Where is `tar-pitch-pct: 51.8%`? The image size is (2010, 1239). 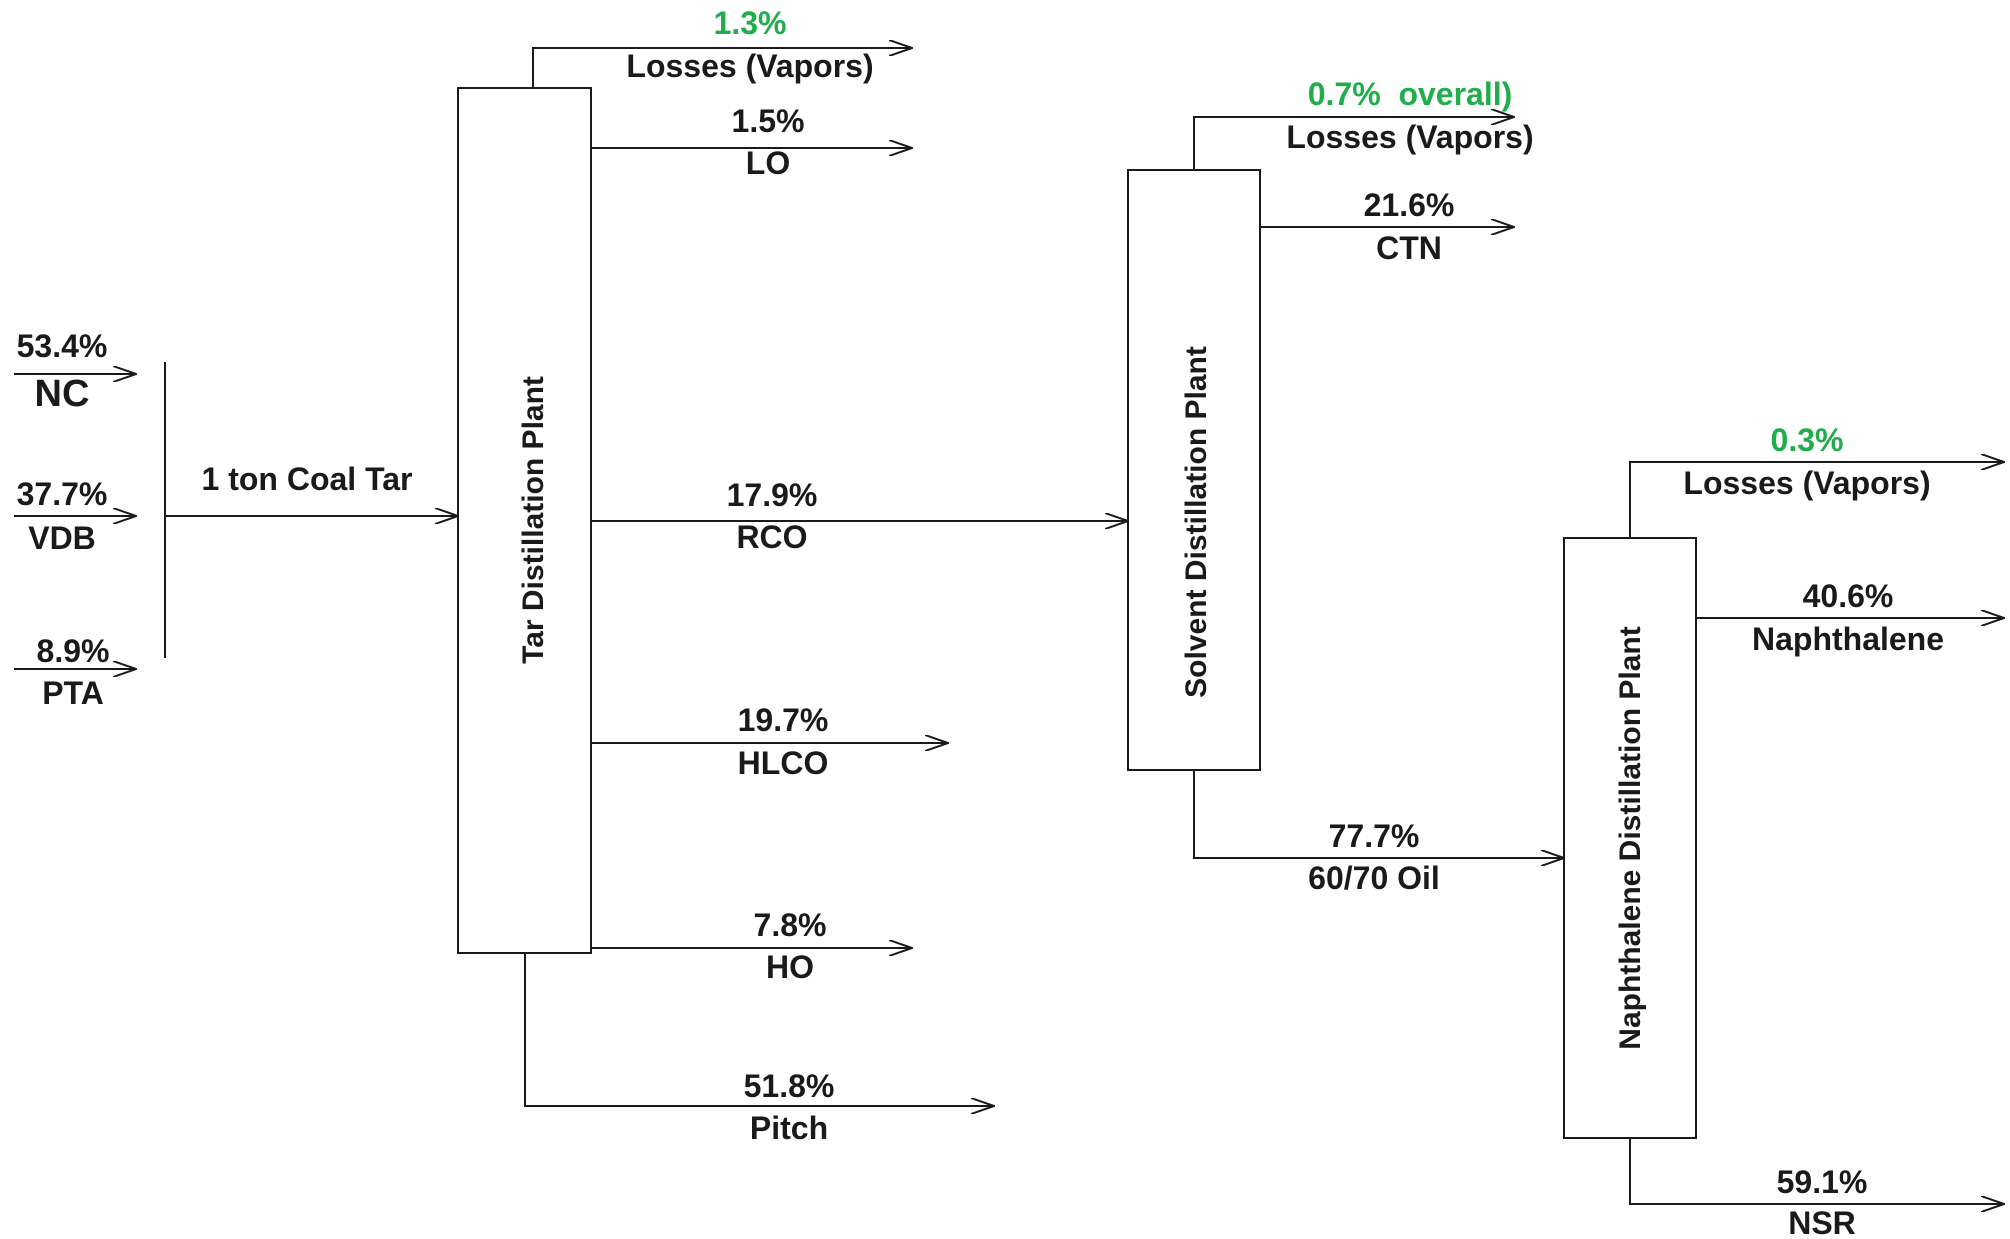
tar-pitch-pct: 51.8% is located at coordinates (789, 1086).